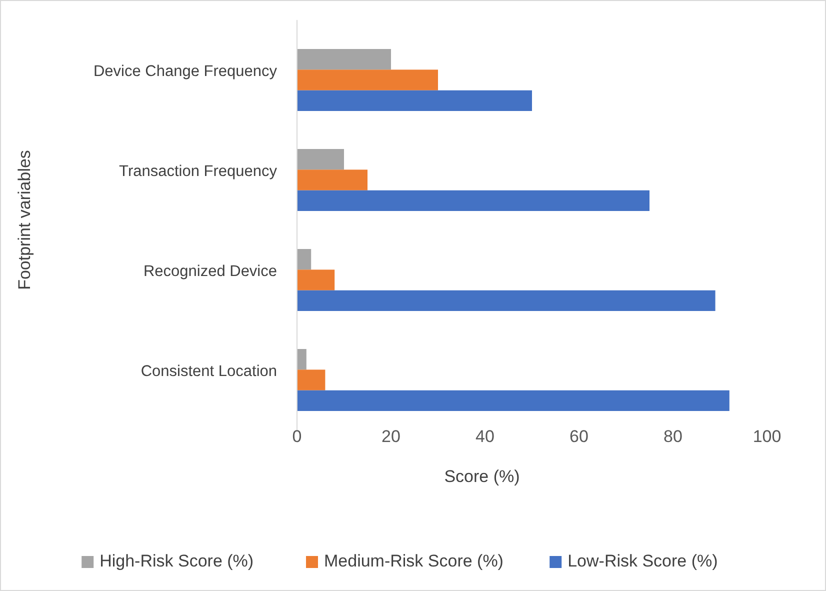  What do you see at coordinates (643, 560) in the screenshot?
I see `legend-label: Low-Risk Score (%)` at bounding box center [643, 560].